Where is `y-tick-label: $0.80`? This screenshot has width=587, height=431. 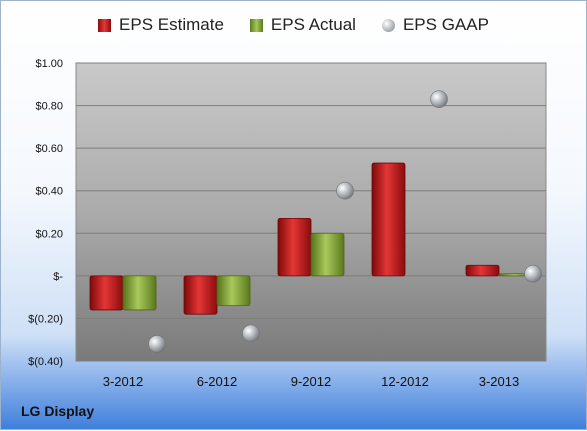 y-tick-label: $0.80 is located at coordinates (49, 107).